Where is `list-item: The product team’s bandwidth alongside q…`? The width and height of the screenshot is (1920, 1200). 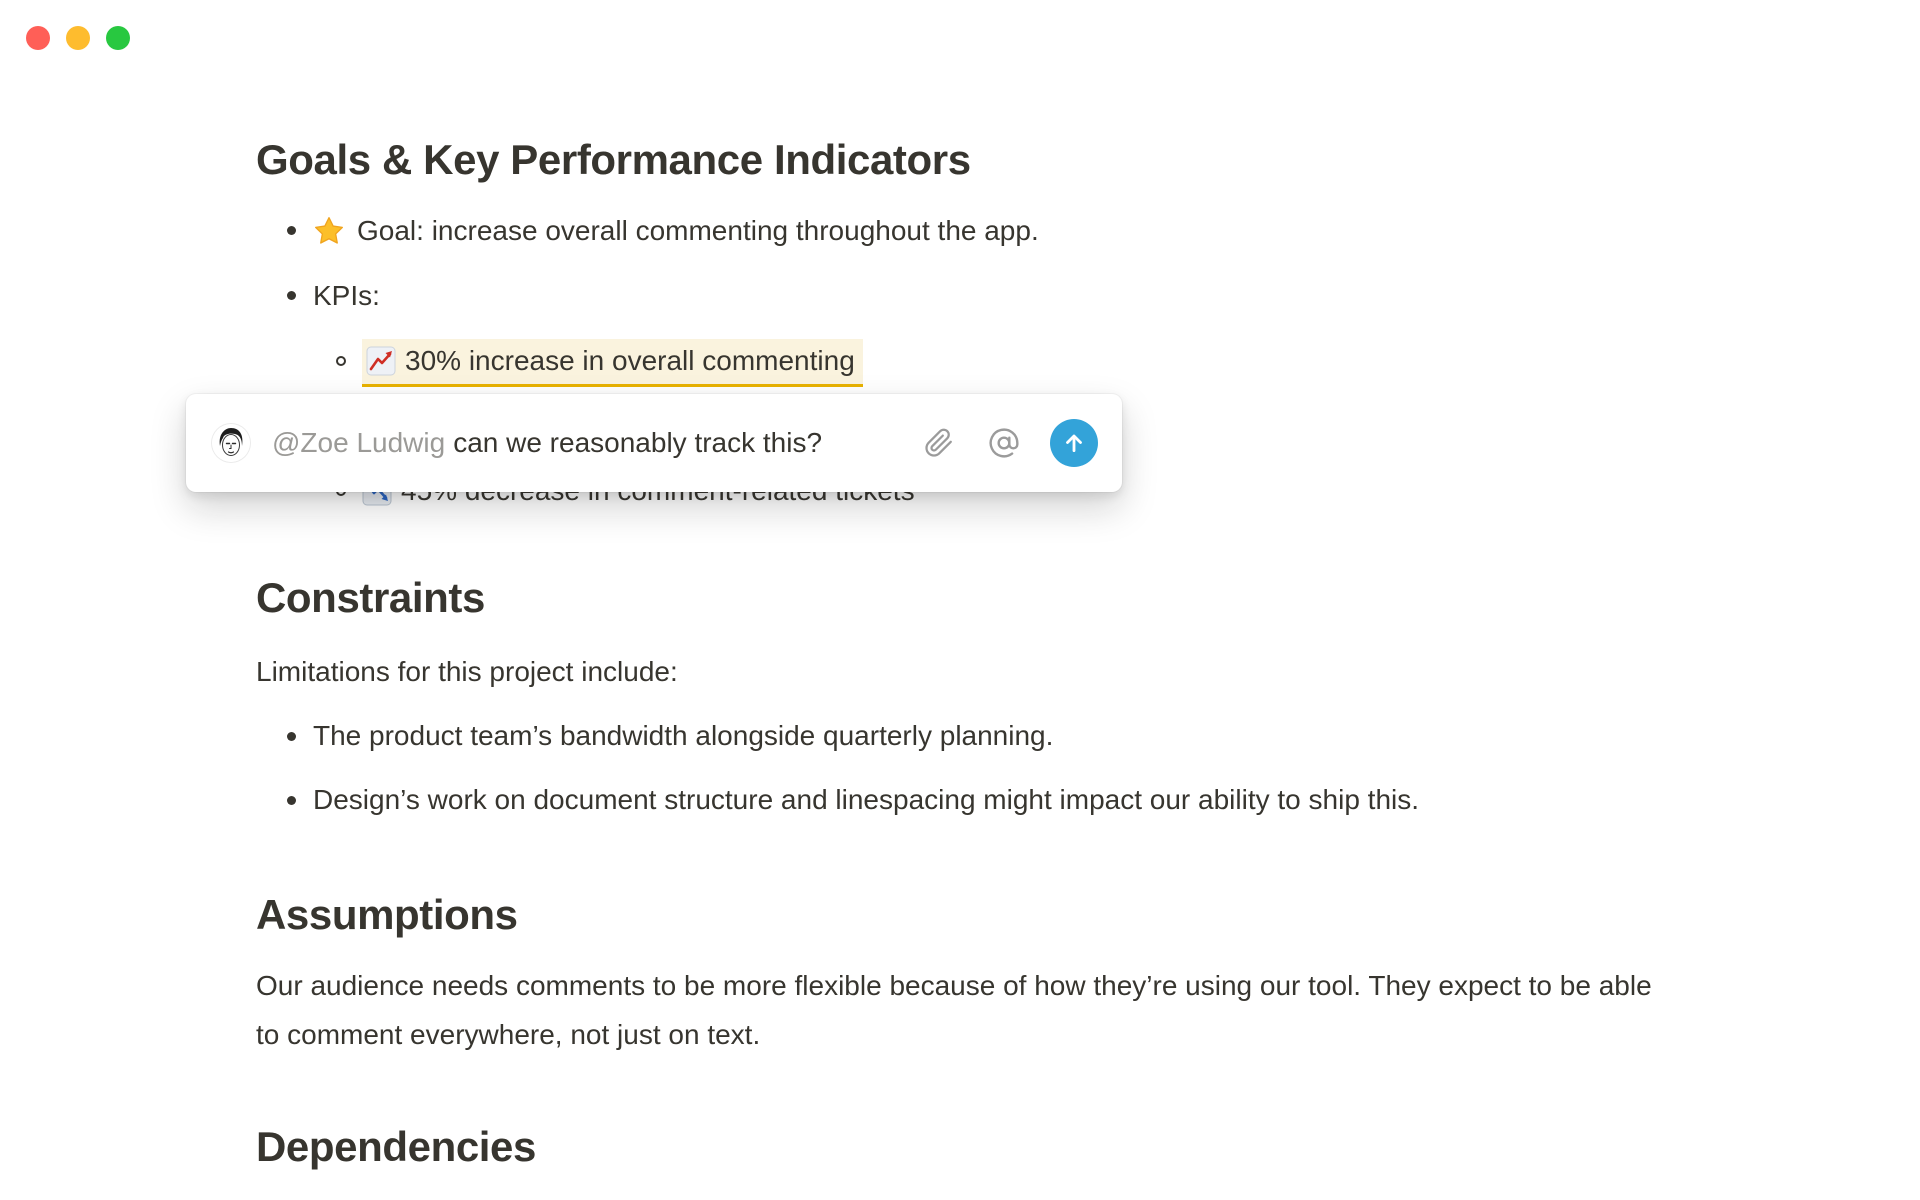 list-item: The product team’s bandwidth alongside q… is located at coordinates (966, 736).